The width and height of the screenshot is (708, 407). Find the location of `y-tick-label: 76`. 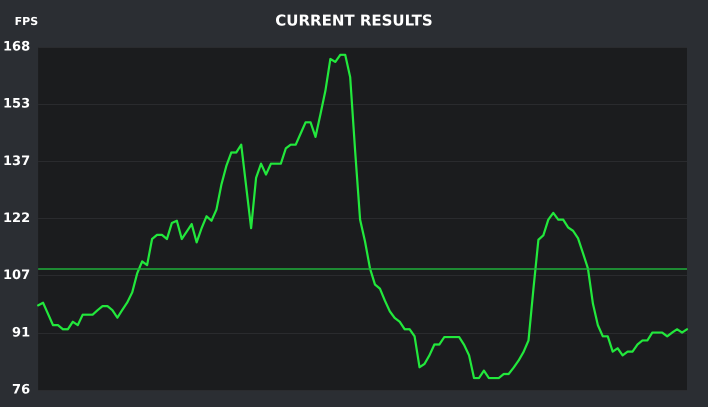

y-tick-label: 76 is located at coordinates (21, 390).